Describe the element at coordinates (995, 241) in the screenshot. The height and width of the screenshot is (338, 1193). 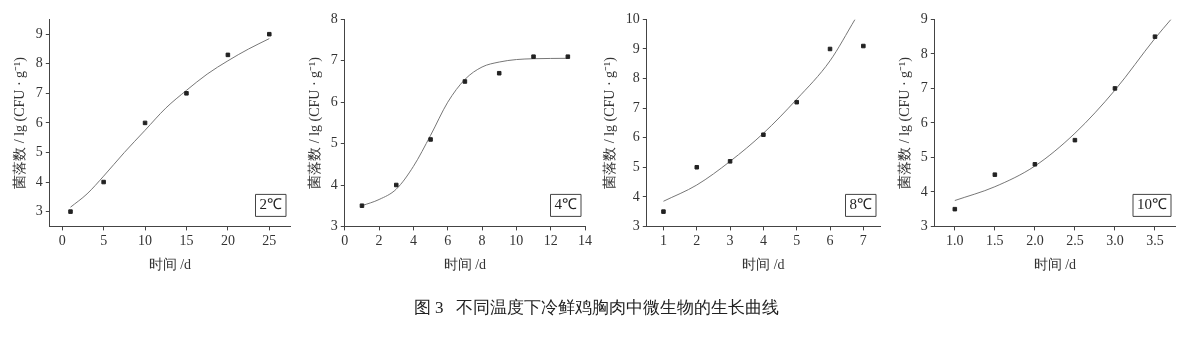
I see `x-tick-label: 1.5` at that location.